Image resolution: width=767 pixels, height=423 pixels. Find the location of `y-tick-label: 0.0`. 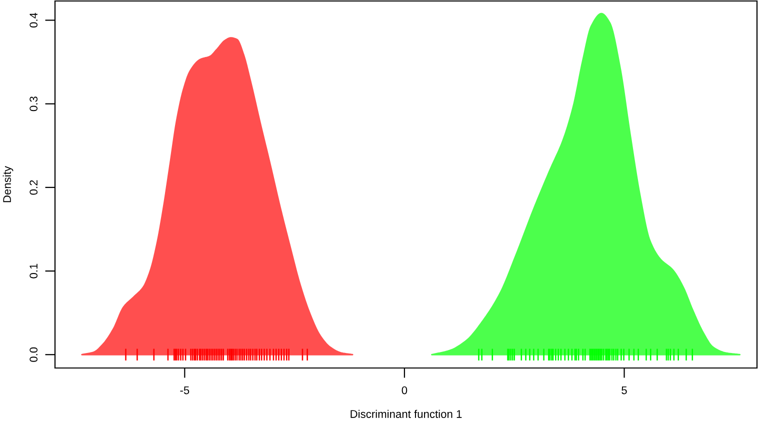

y-tick-label: 0.0 is located at coordinates (34, 354).